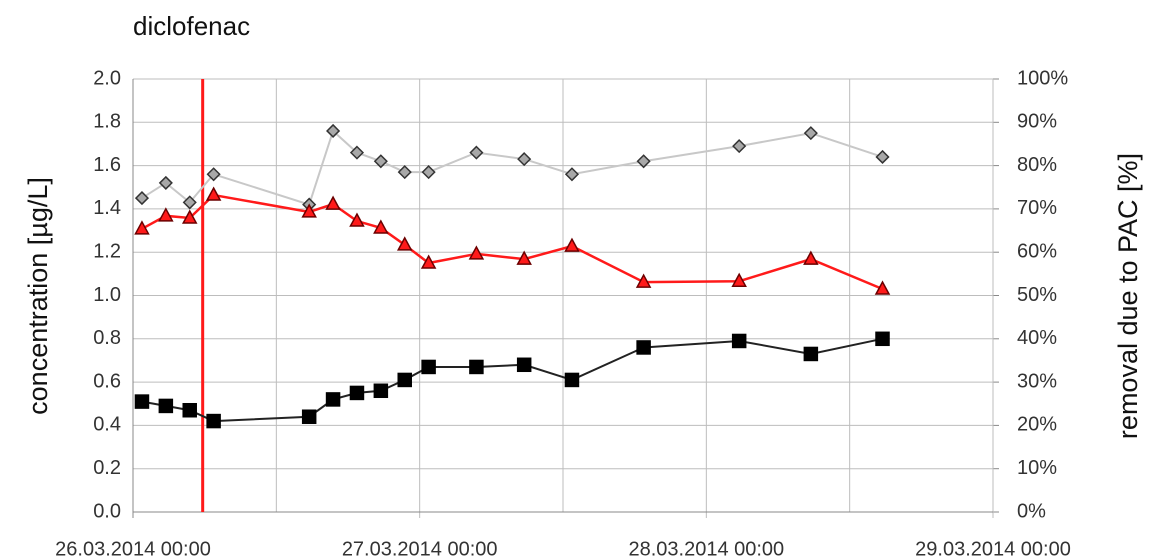  I want to click on y2-tick-label: 20%, so click(1037, 425).